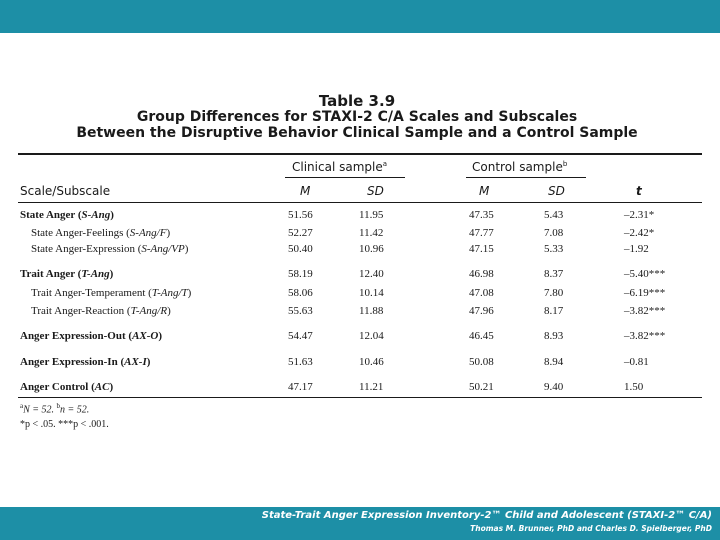  What do you see at coordinates (481, 274) in the screenshot?
I see `cell-m2: 46.98` at bounding box center [481, 274].